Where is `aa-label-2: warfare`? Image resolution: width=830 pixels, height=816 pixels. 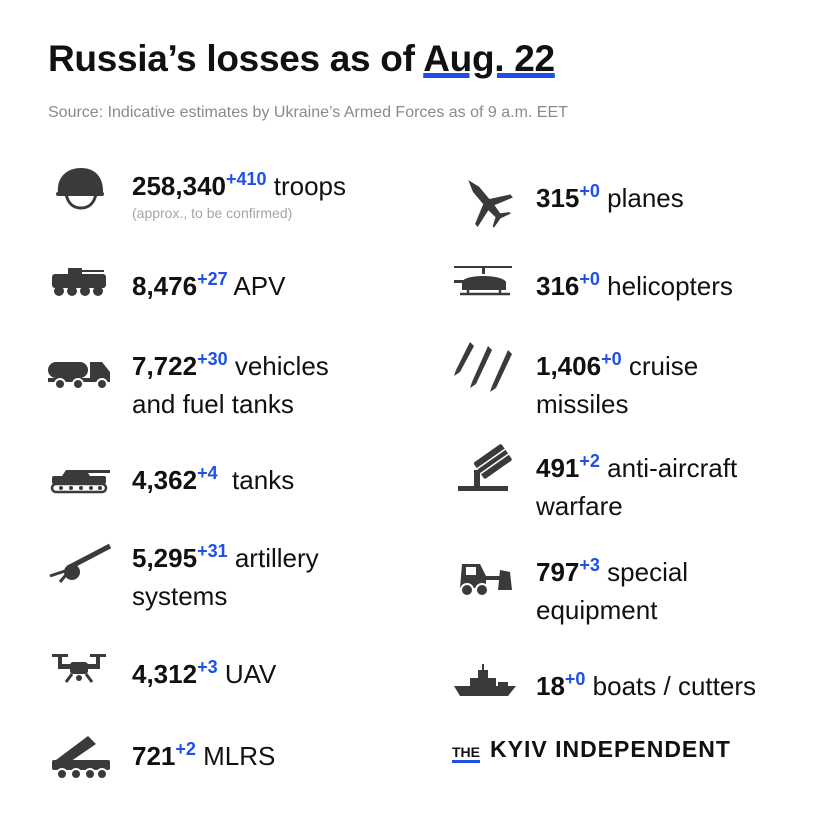
aa-label-2: warfare is located at coordinates (579, 506).